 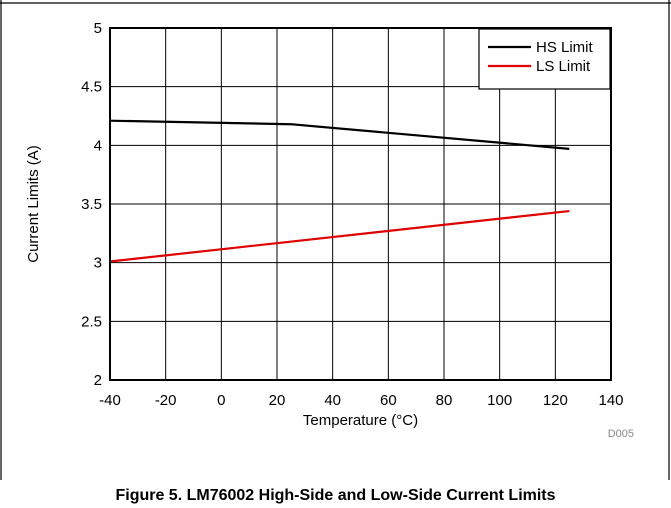 What do you see at coordinates (91, 87) in the screenshot?
I see `y-tick-label: 4.5` at bounding box center [91, 87].